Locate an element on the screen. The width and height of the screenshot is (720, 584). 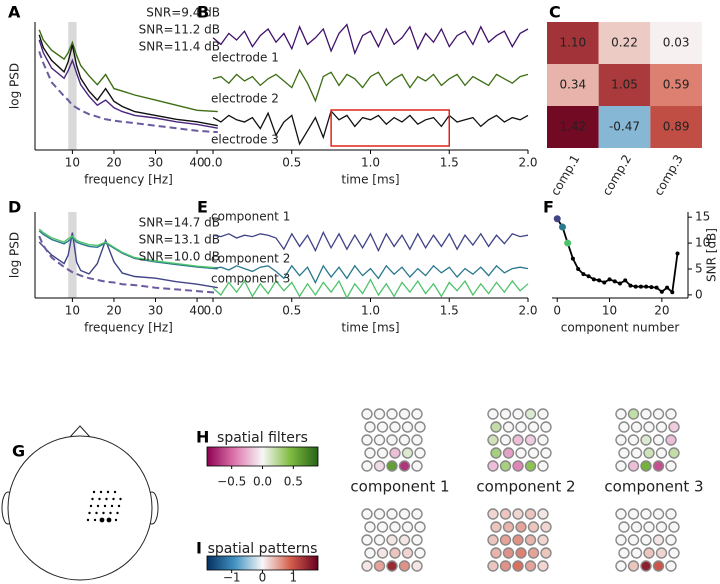
cell-label: 1.05 is located at coordinates (624, 85).